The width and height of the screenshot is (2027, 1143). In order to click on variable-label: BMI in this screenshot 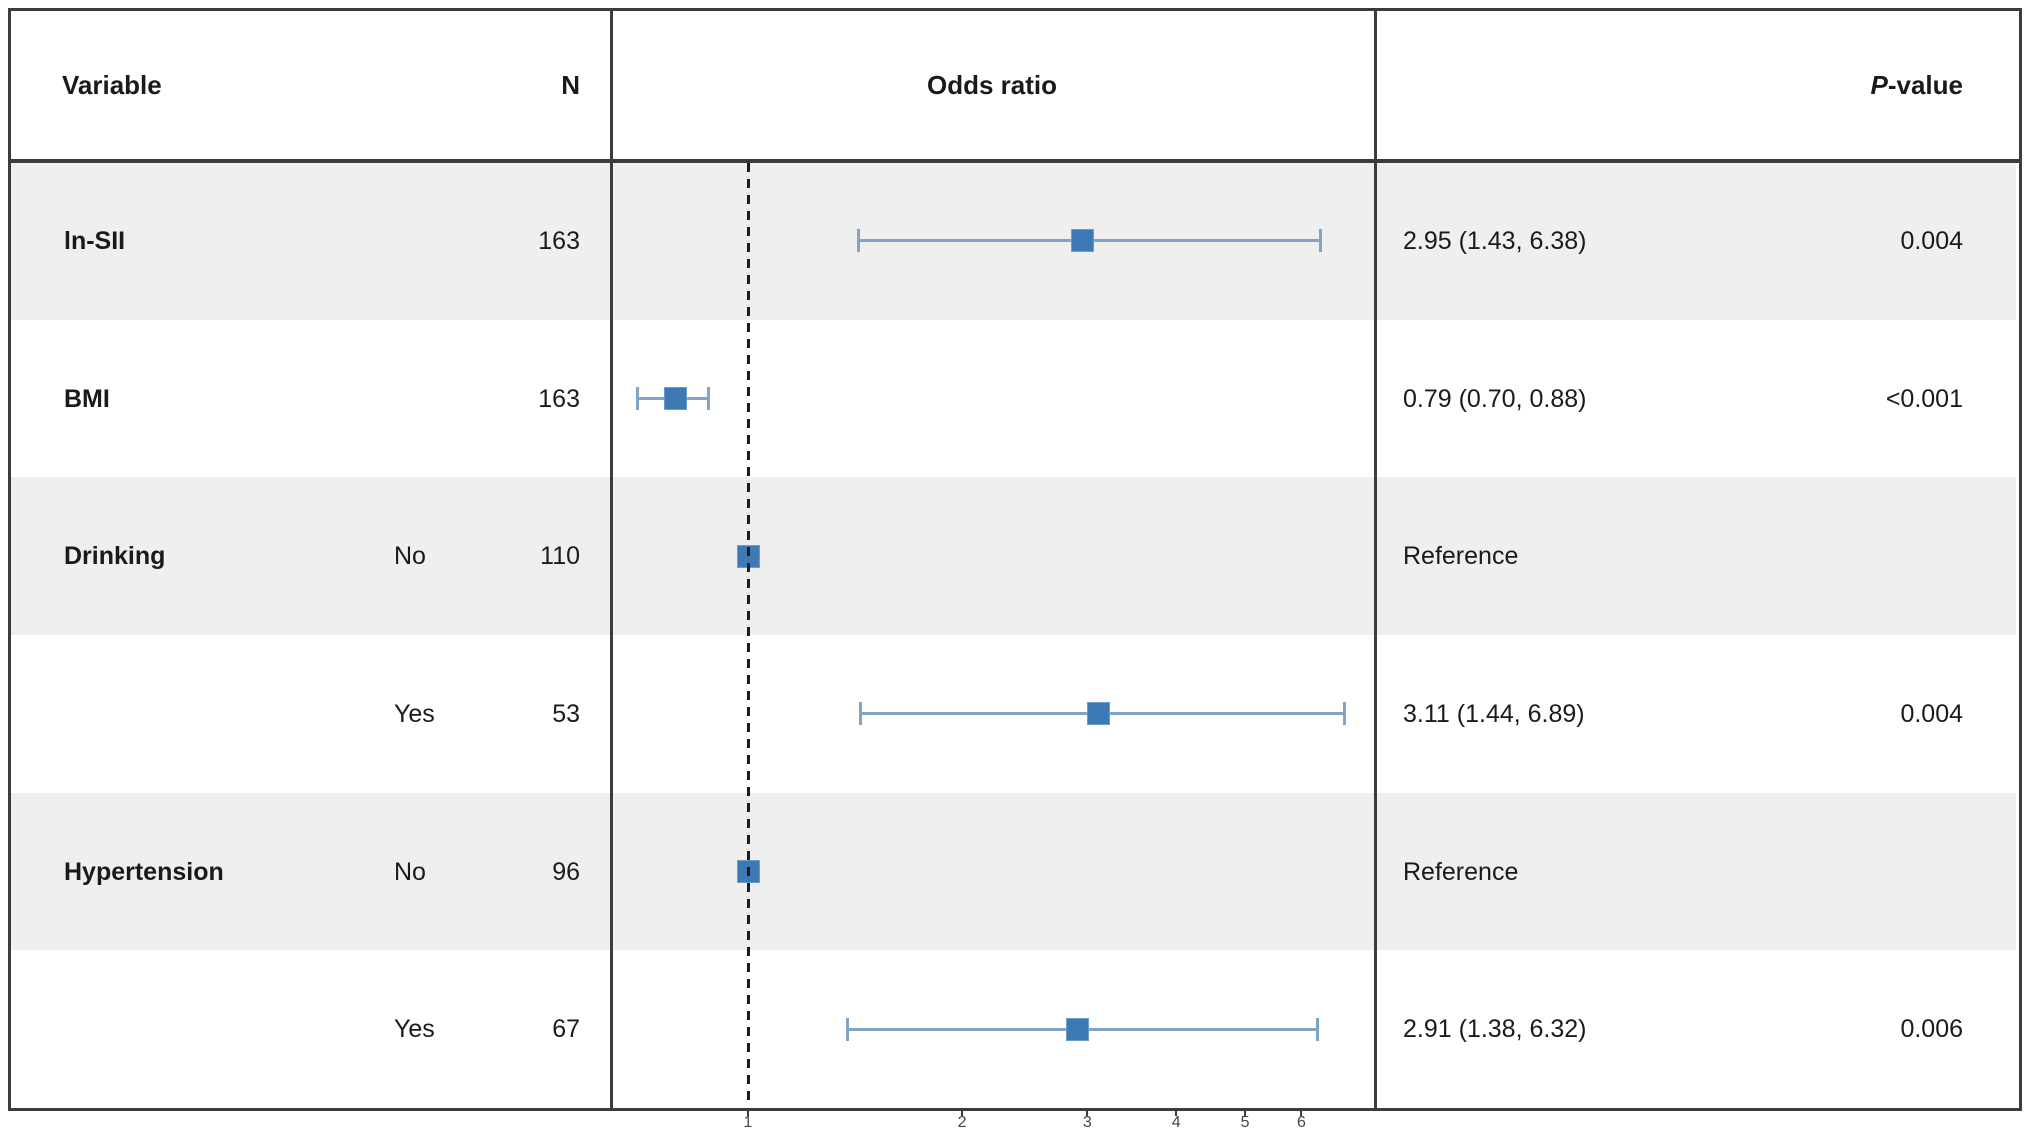, I will do `click(87, 398)`.